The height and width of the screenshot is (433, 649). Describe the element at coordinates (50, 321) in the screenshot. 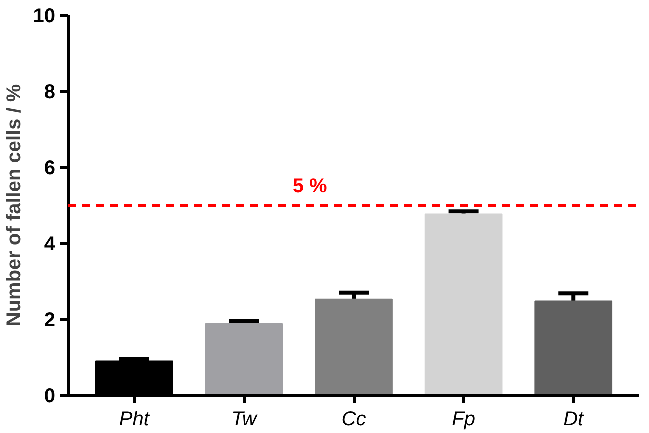

I see `y-tick-label: 2` at that location.